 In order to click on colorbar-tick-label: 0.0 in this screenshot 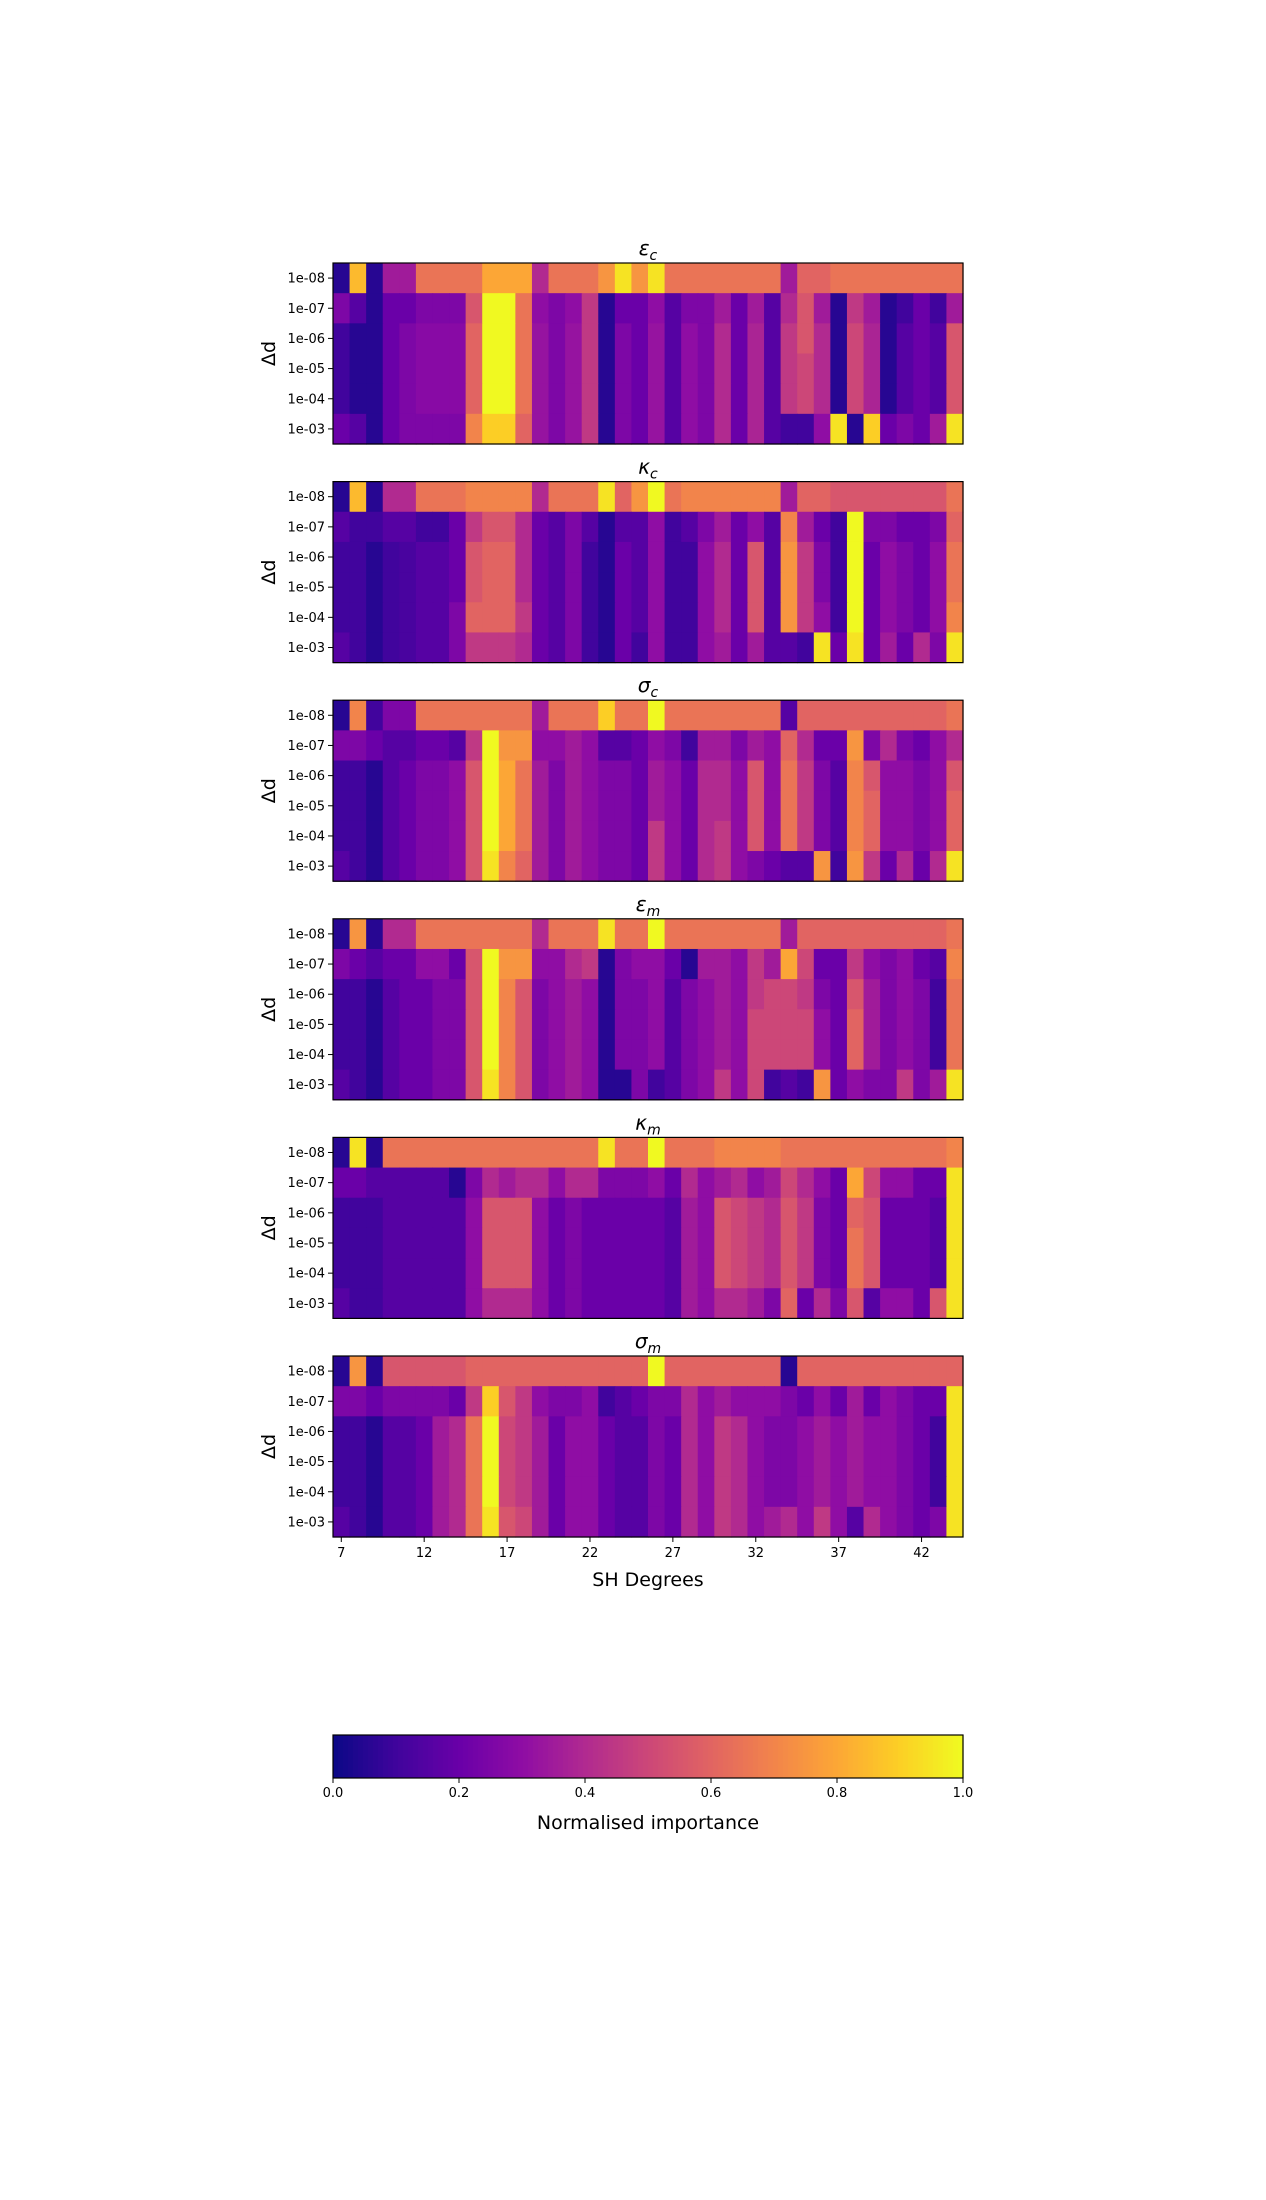, I will do `click(333, 1793)`.